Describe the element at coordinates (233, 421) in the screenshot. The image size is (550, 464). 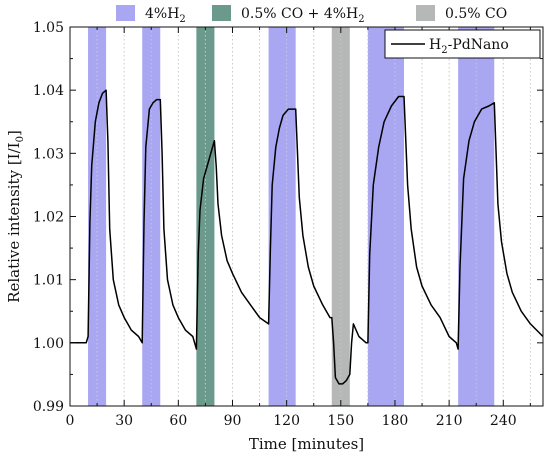
I see `x-tick-label: 90` at that location.